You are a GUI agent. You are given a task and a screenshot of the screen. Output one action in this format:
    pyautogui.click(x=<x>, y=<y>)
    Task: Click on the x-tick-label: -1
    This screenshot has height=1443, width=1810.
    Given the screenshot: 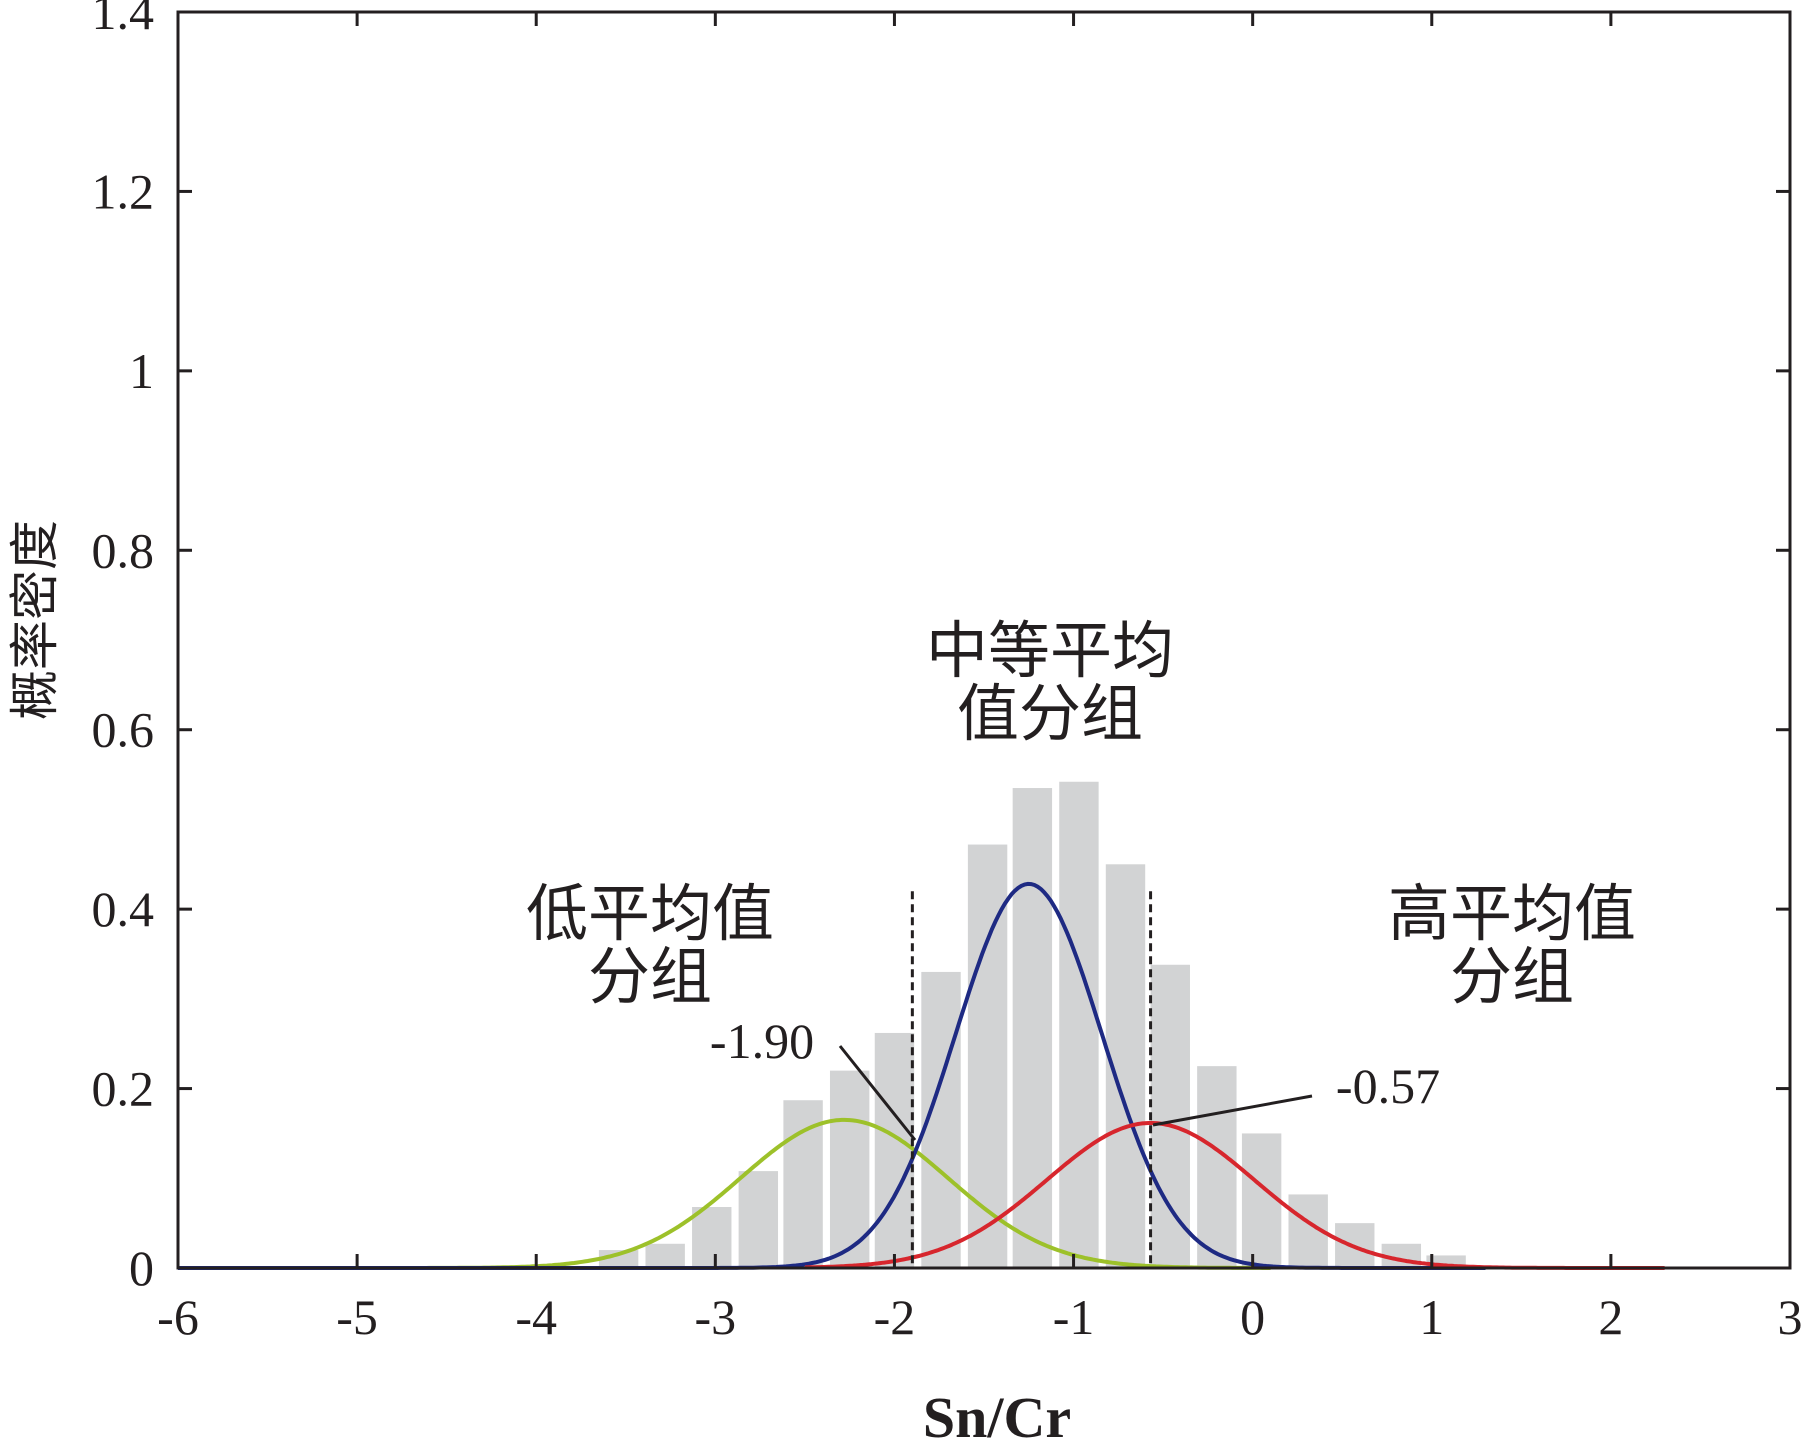 What is the action you would take?
    pyautogui.click(x=1074, y=1317)
    